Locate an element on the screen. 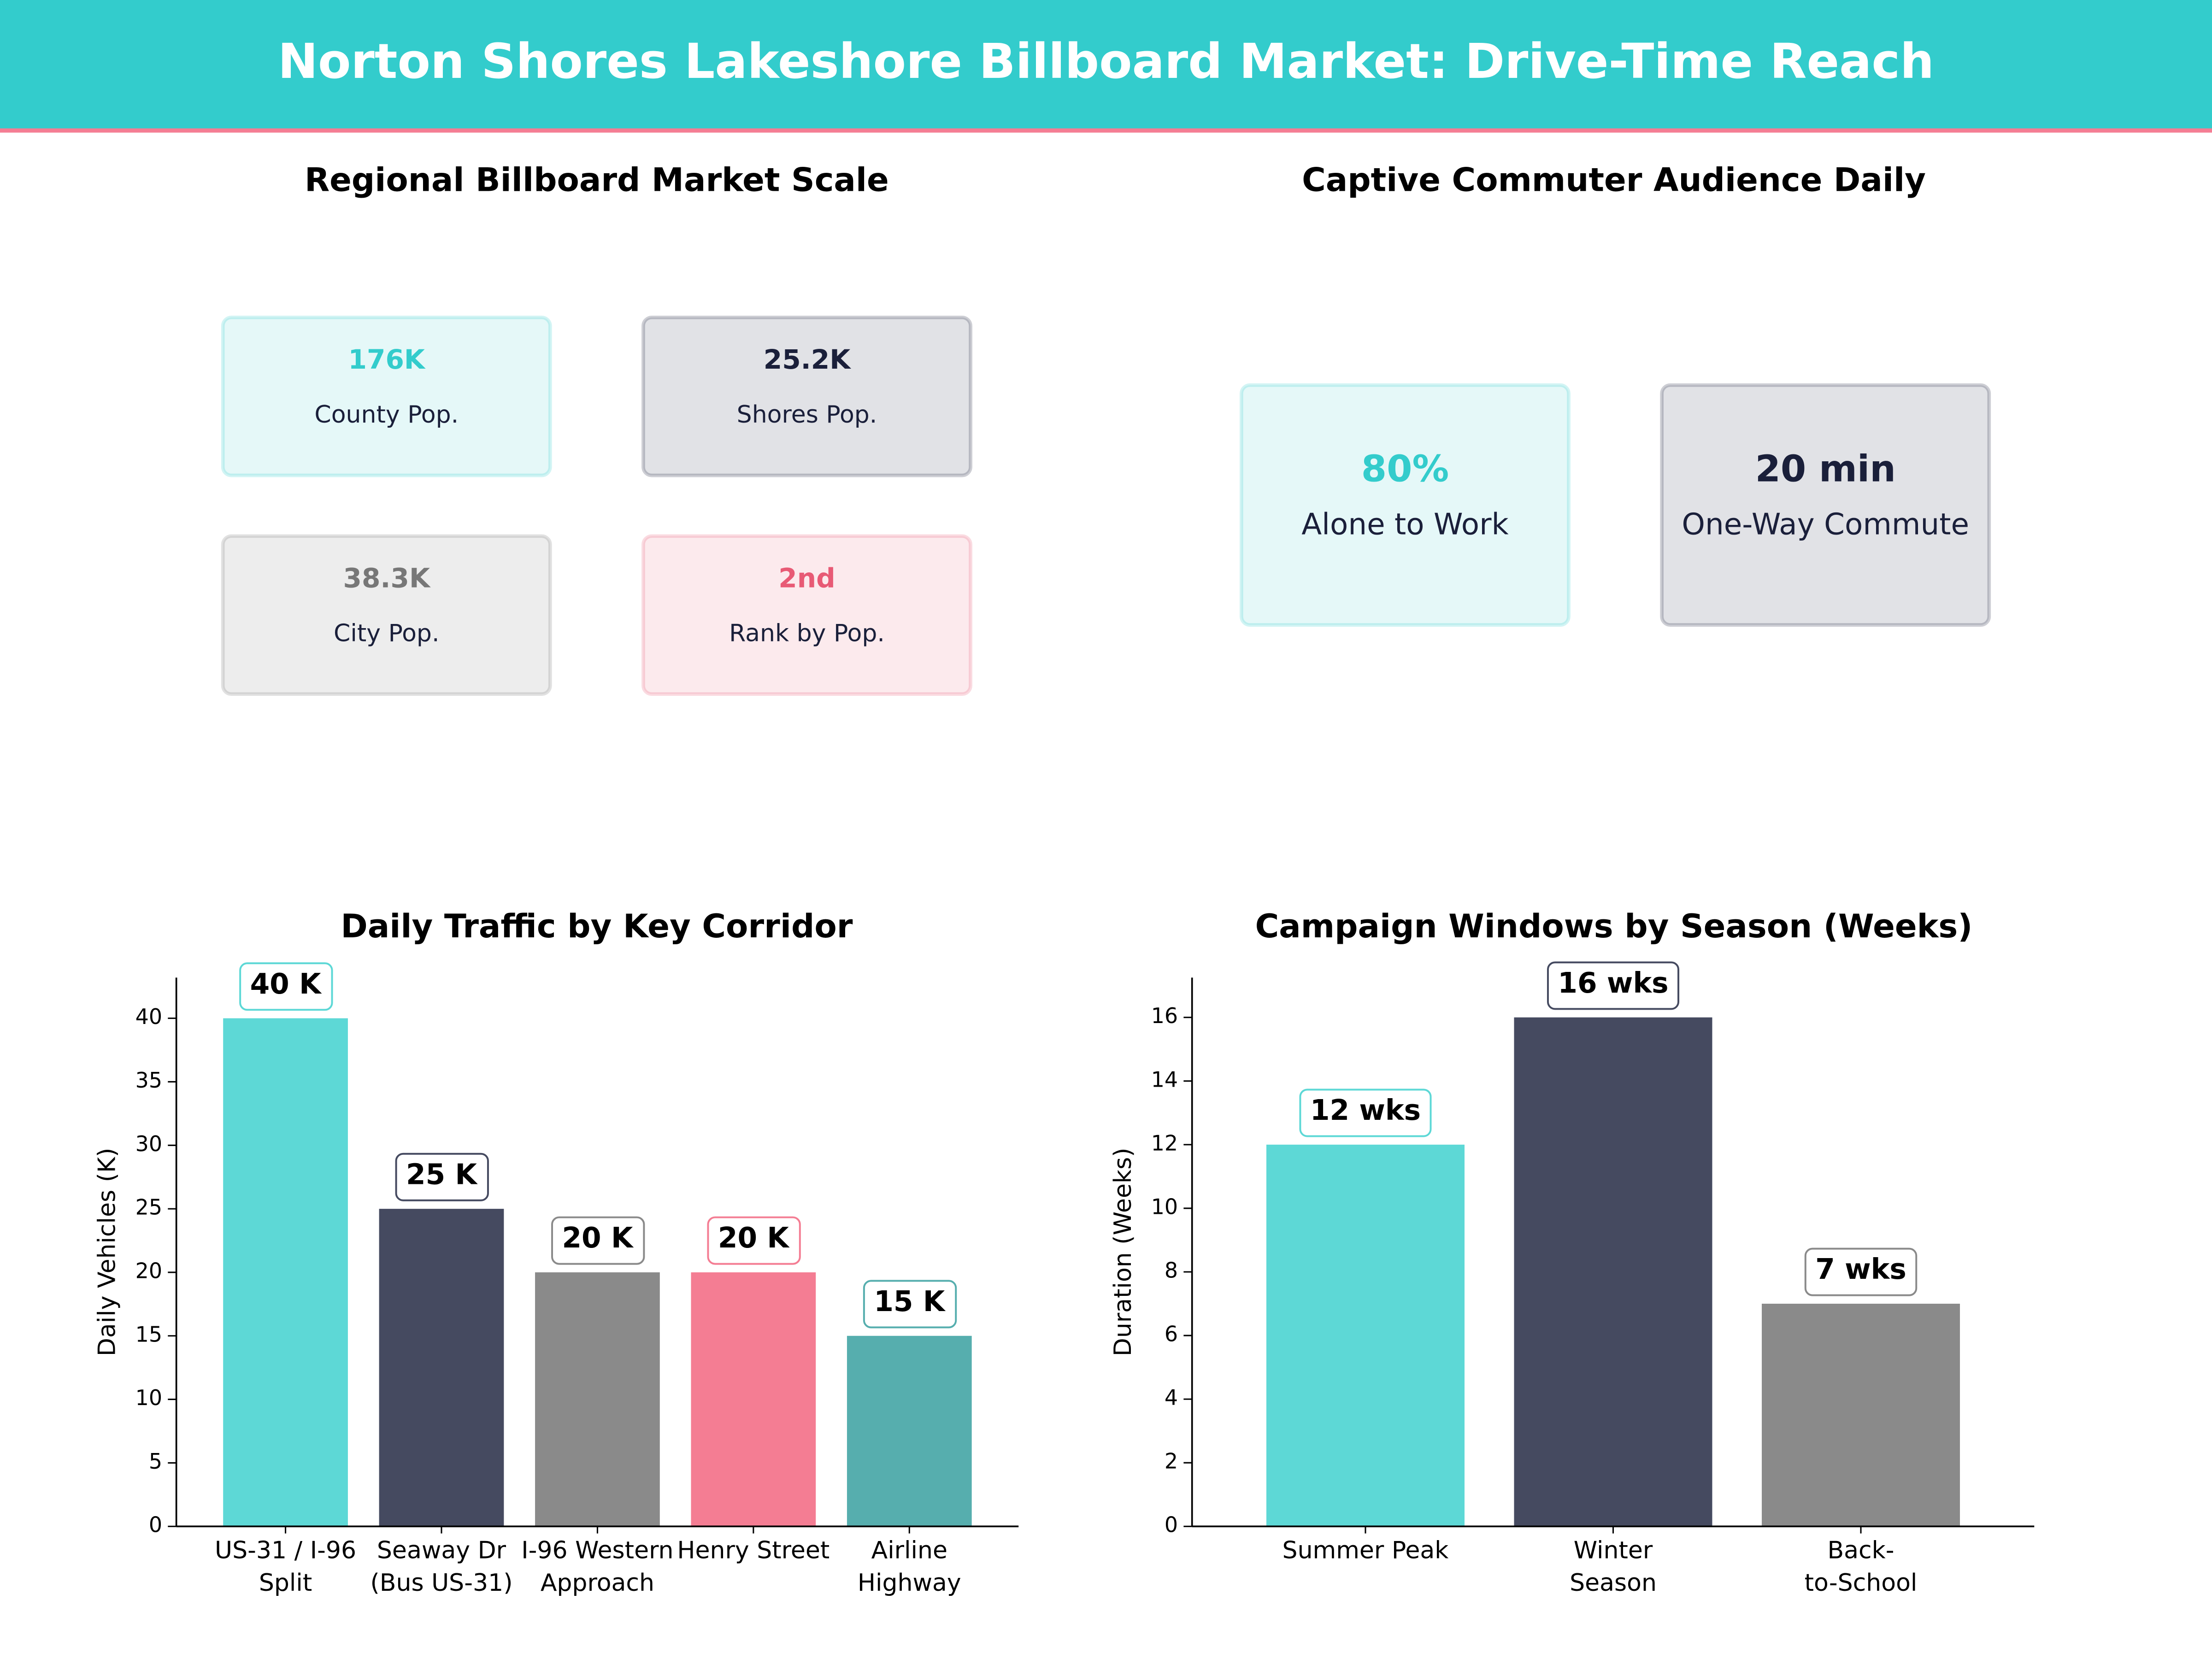 Image resolution: width=2212 pixels, height=1659 pixels. header-rule is located at coordinates (1106, 130).